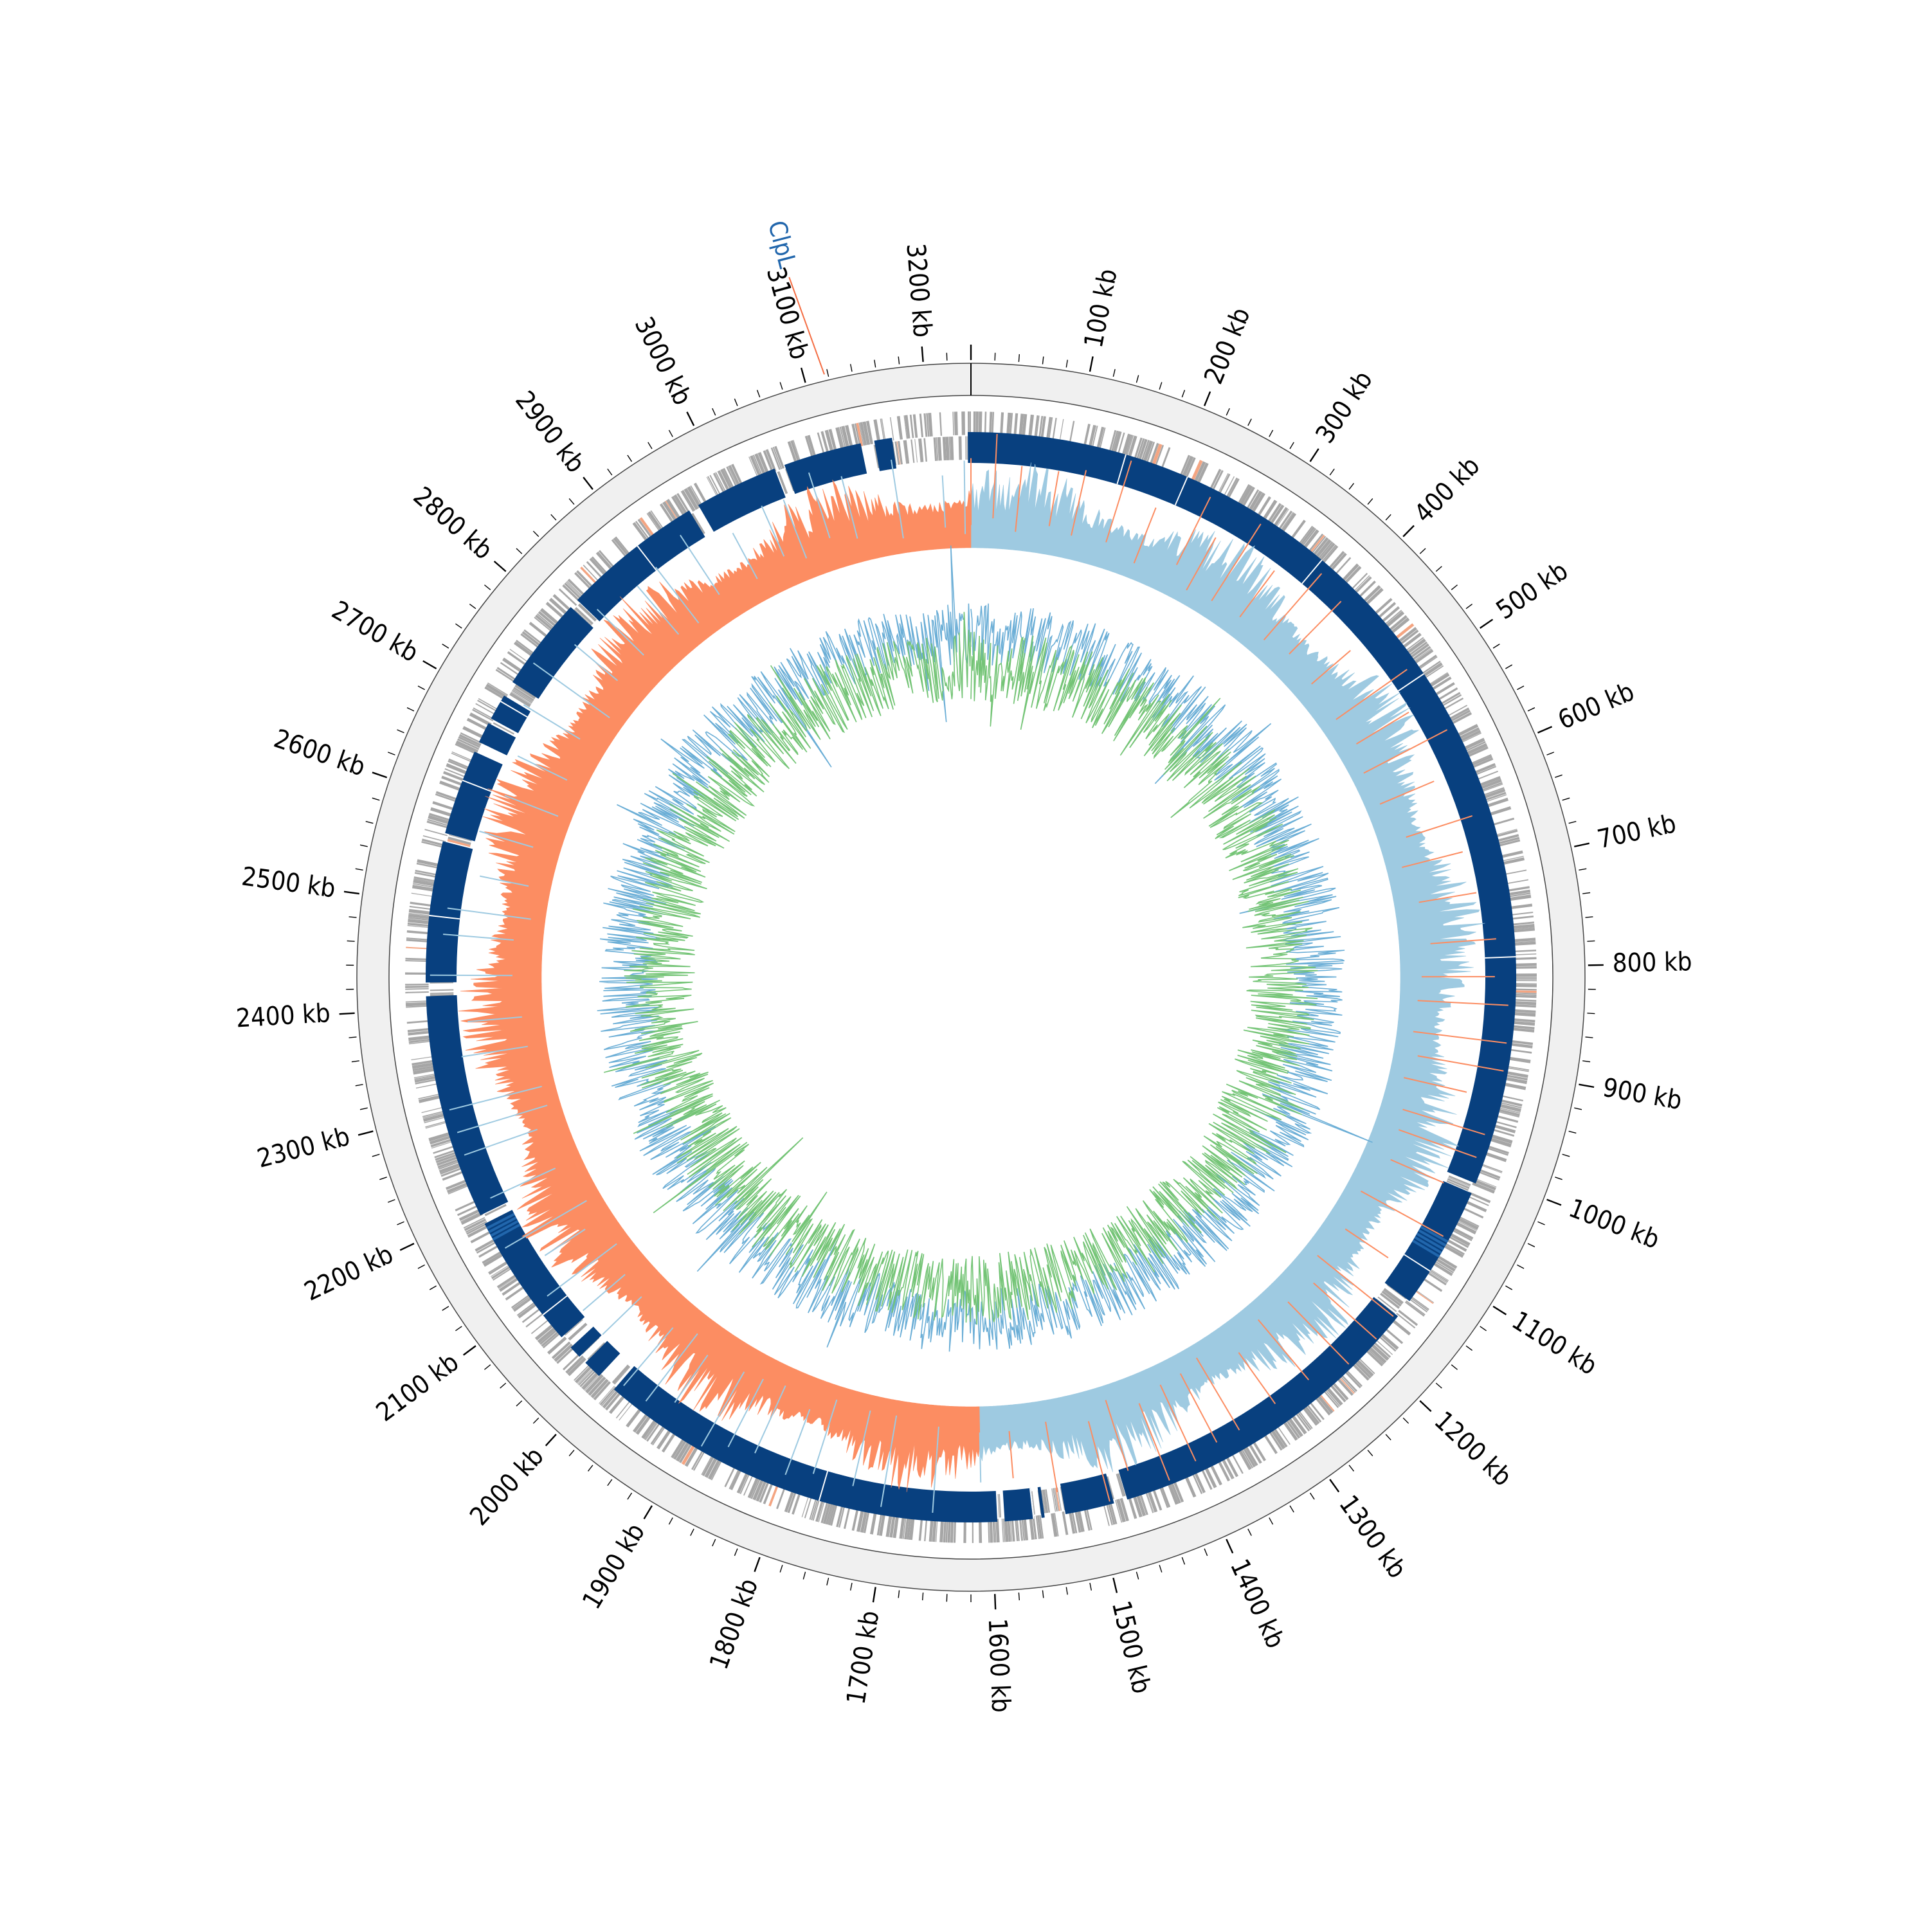 The width and height of the screenshot is (1929, 1932). Describe the element at coordinates (662, 361) in the screenshot. I see `tick-label: 3000 kb` at that location.